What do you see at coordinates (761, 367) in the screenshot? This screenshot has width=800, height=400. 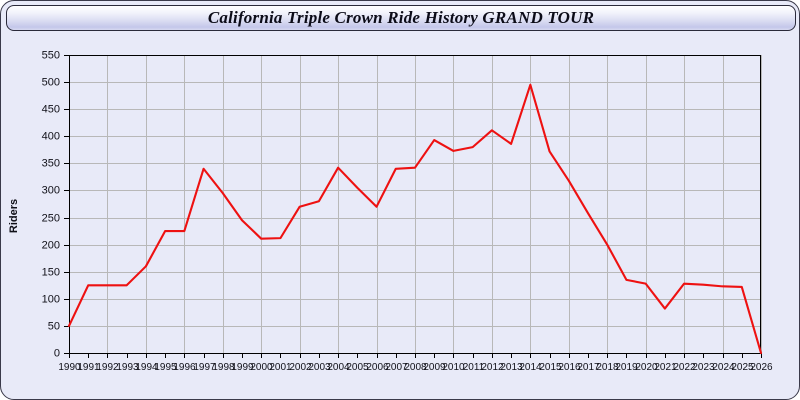 I see `x-tick-label: 2026` at bounding box center [761, 367].